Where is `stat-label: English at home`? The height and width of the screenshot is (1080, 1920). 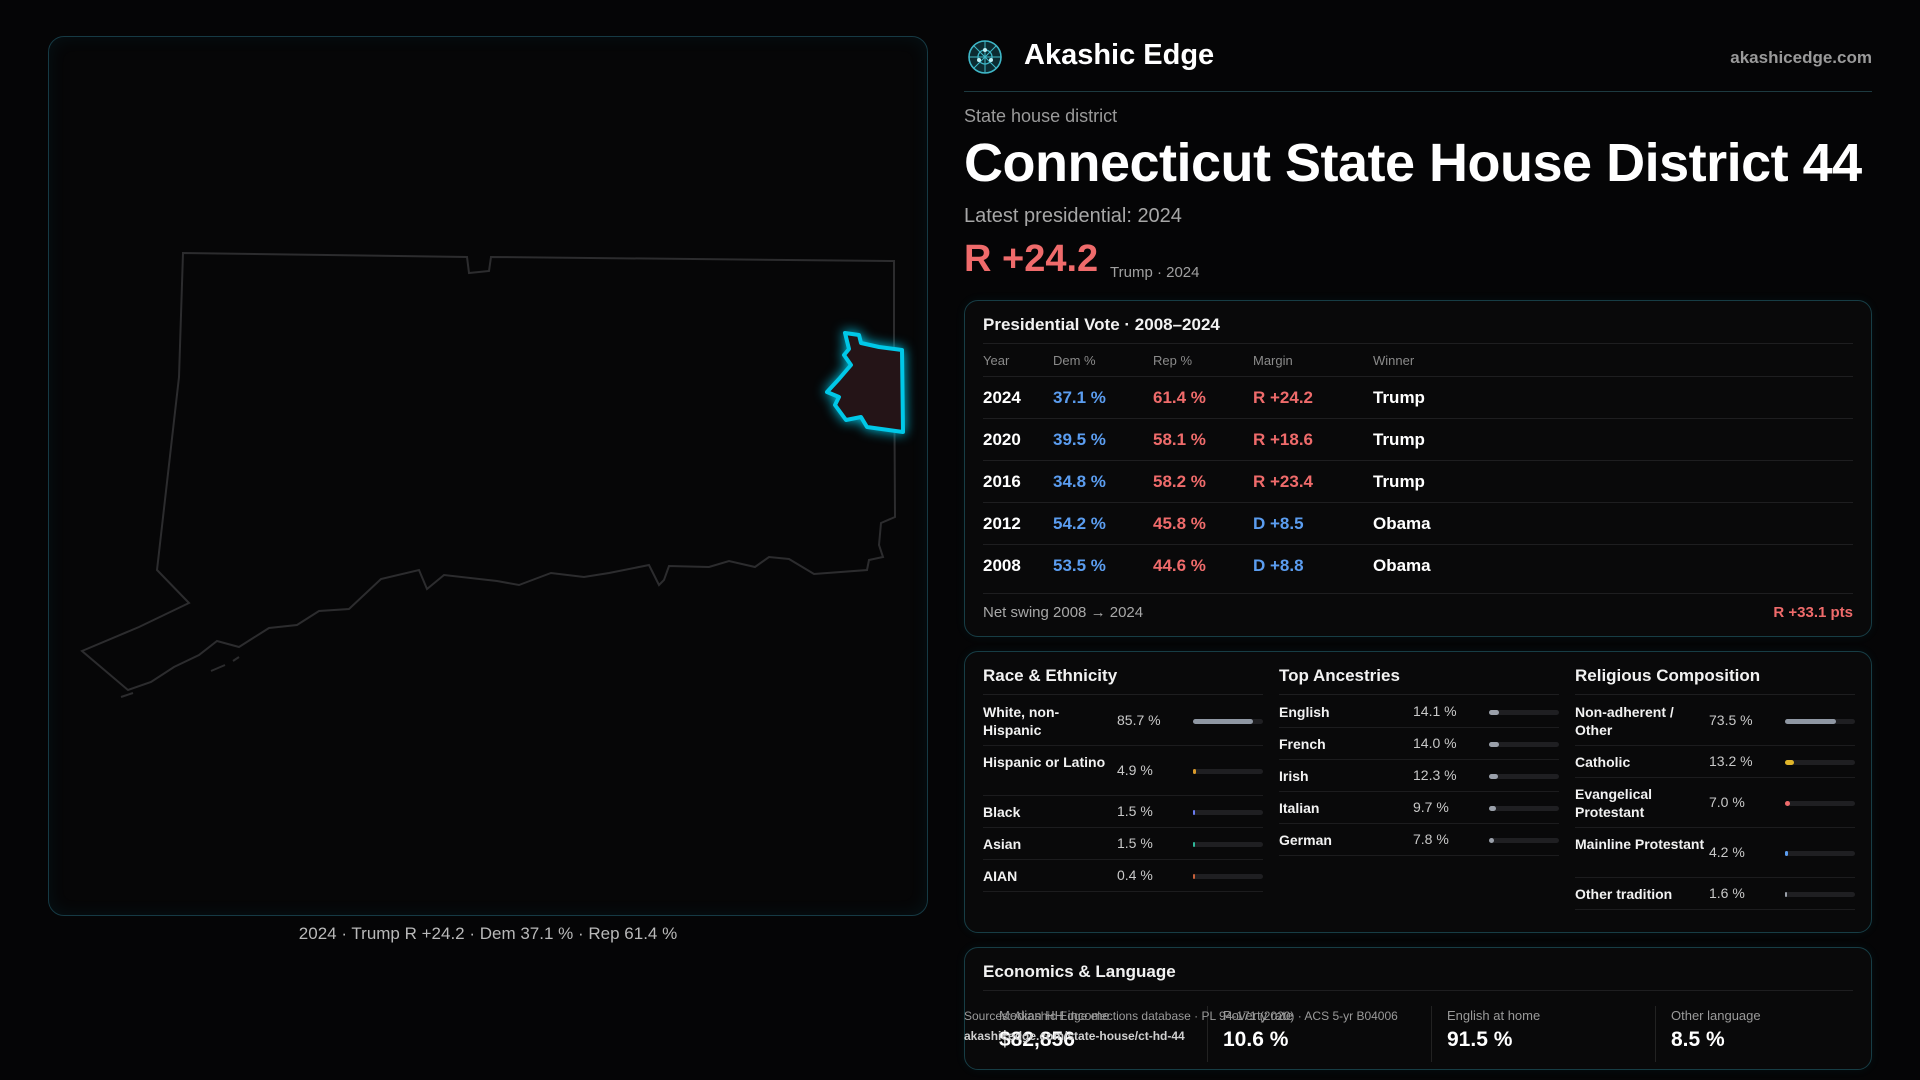
stat-label: English at home is located at coordinates (1494, 1015).